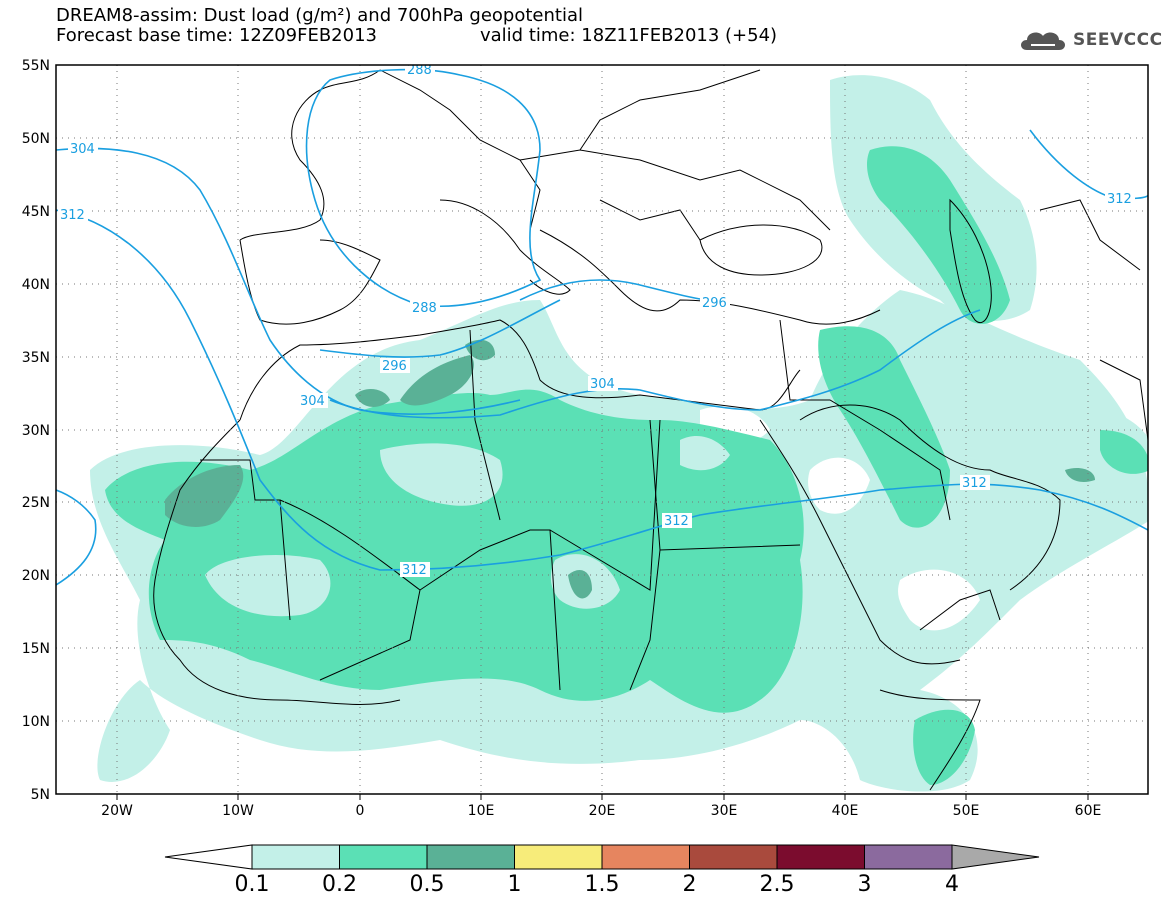  I want to click on svg-text: 50N, so click(36, 139).